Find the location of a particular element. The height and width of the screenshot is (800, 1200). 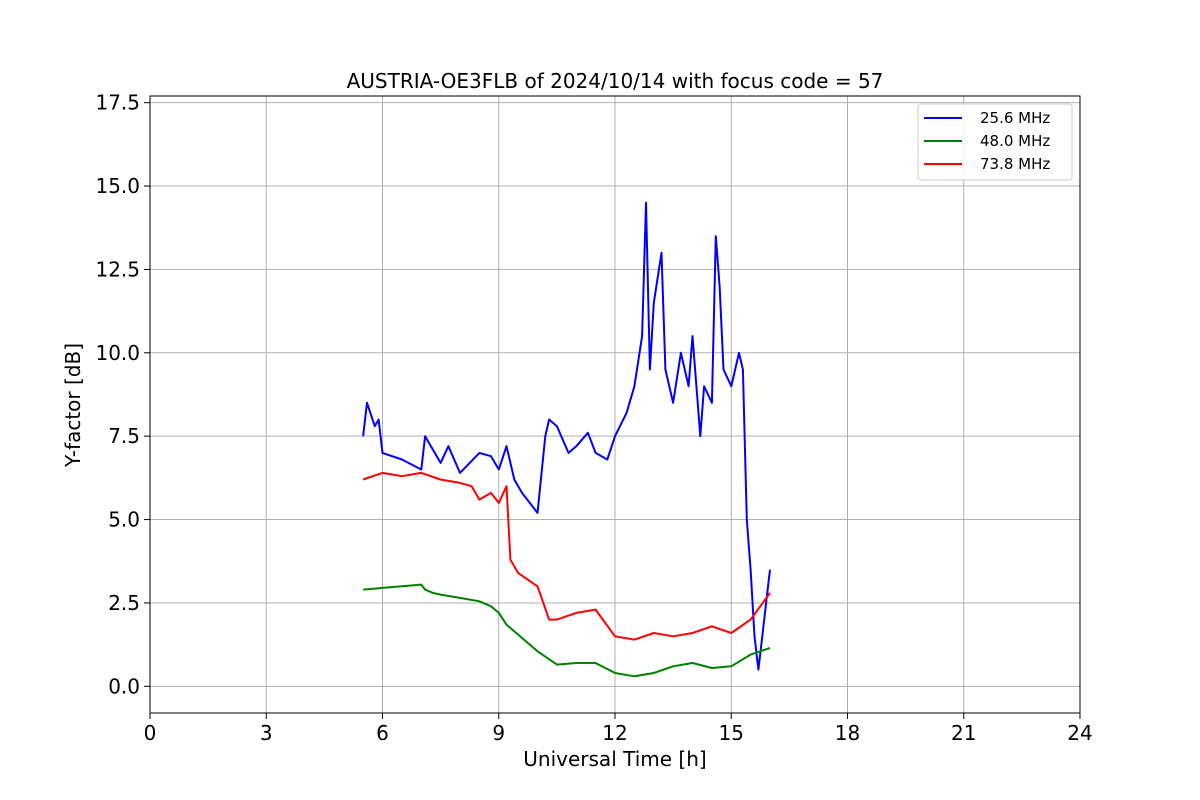

x-tick-label: 9 is located at coordinates (498, 733).